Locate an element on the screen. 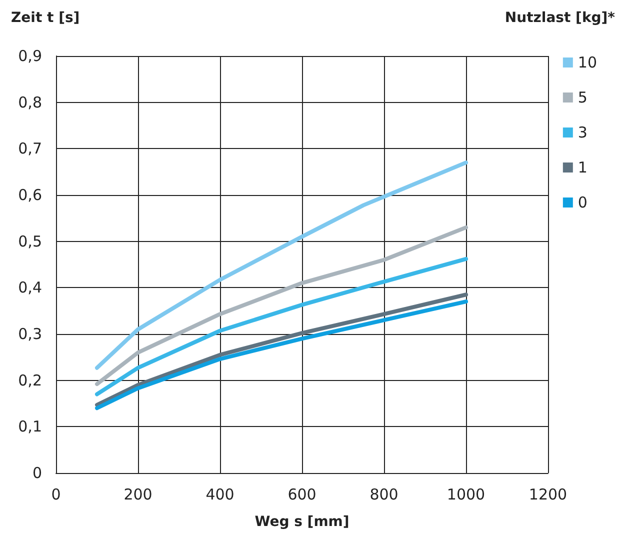 The width and height of the screenshot is (624, 549). y-tick-label: 0,3 is located at coordinates (30, 334).